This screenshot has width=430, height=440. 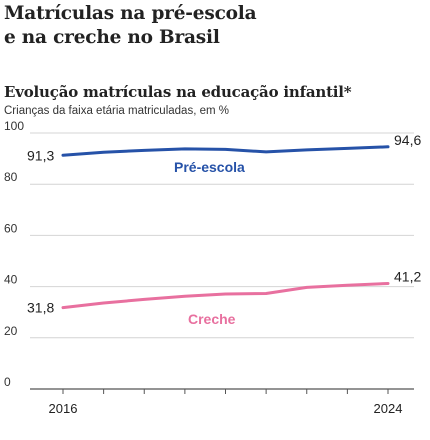 What do you see at coordinates (40, 155) in the screenshot?
I see `pre-escola-start-label: 91,3` at bounding box center [40, 155].